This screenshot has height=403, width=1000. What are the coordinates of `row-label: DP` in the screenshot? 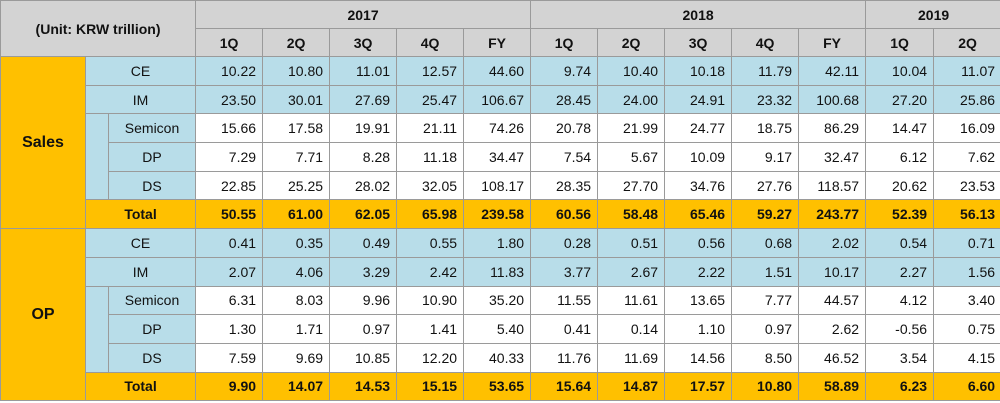 It's located at (152, 157).